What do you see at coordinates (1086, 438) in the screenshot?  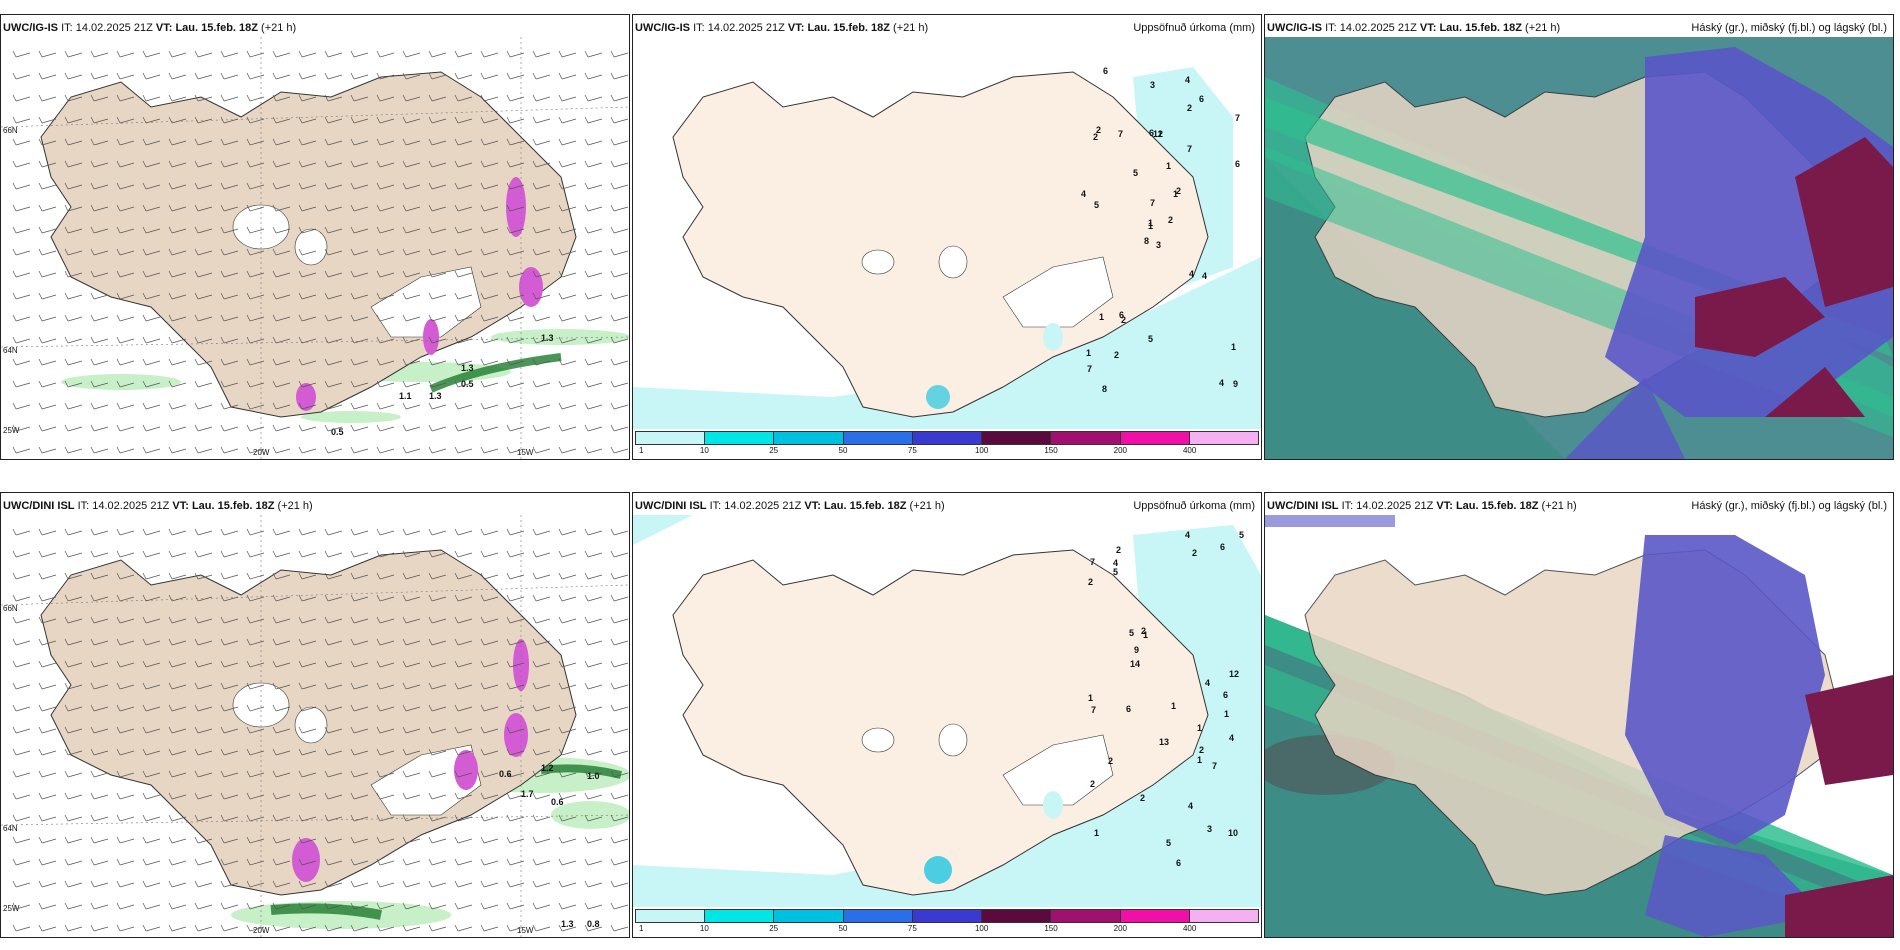 I see `colorbar-cell` at bounding box center [1086, 438].